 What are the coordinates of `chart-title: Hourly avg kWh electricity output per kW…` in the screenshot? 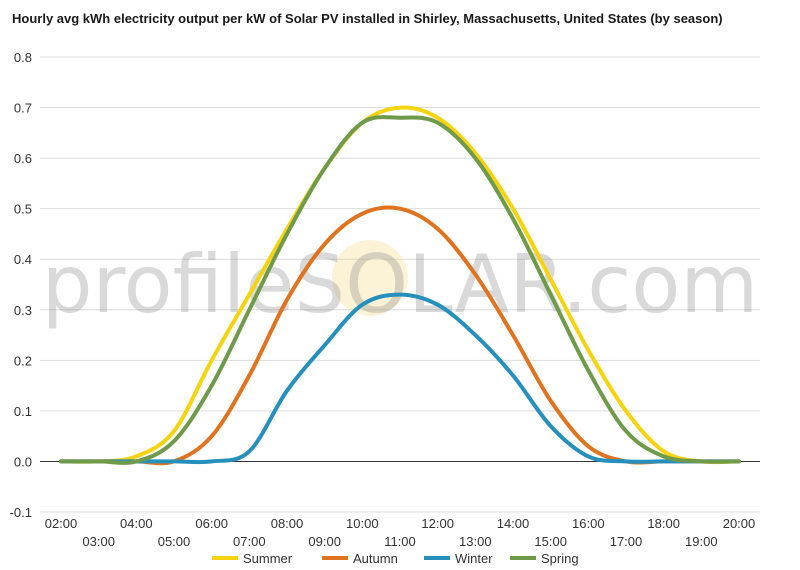 It's located at (367, 18).